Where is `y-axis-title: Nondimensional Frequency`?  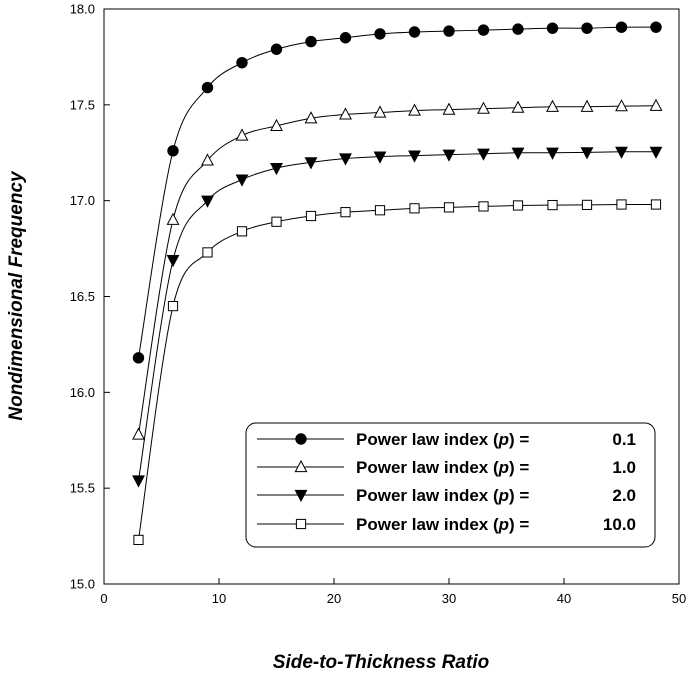 y-axis-title: Nondimensional Frequency is located at coordinates (16, 295).